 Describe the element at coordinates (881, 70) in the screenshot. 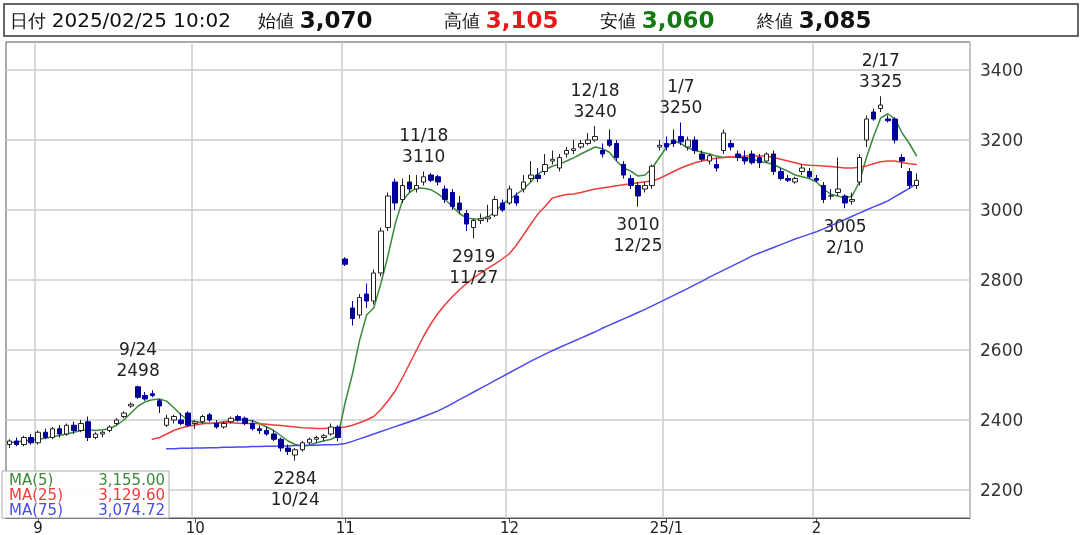

I see `annotation: 2/17 3325` at that location.